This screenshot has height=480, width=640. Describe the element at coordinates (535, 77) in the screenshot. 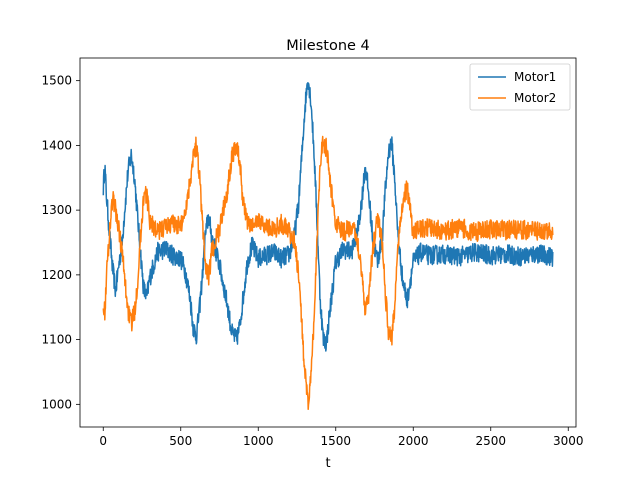

I see `legend-label-motor1: Motor1` at that location.